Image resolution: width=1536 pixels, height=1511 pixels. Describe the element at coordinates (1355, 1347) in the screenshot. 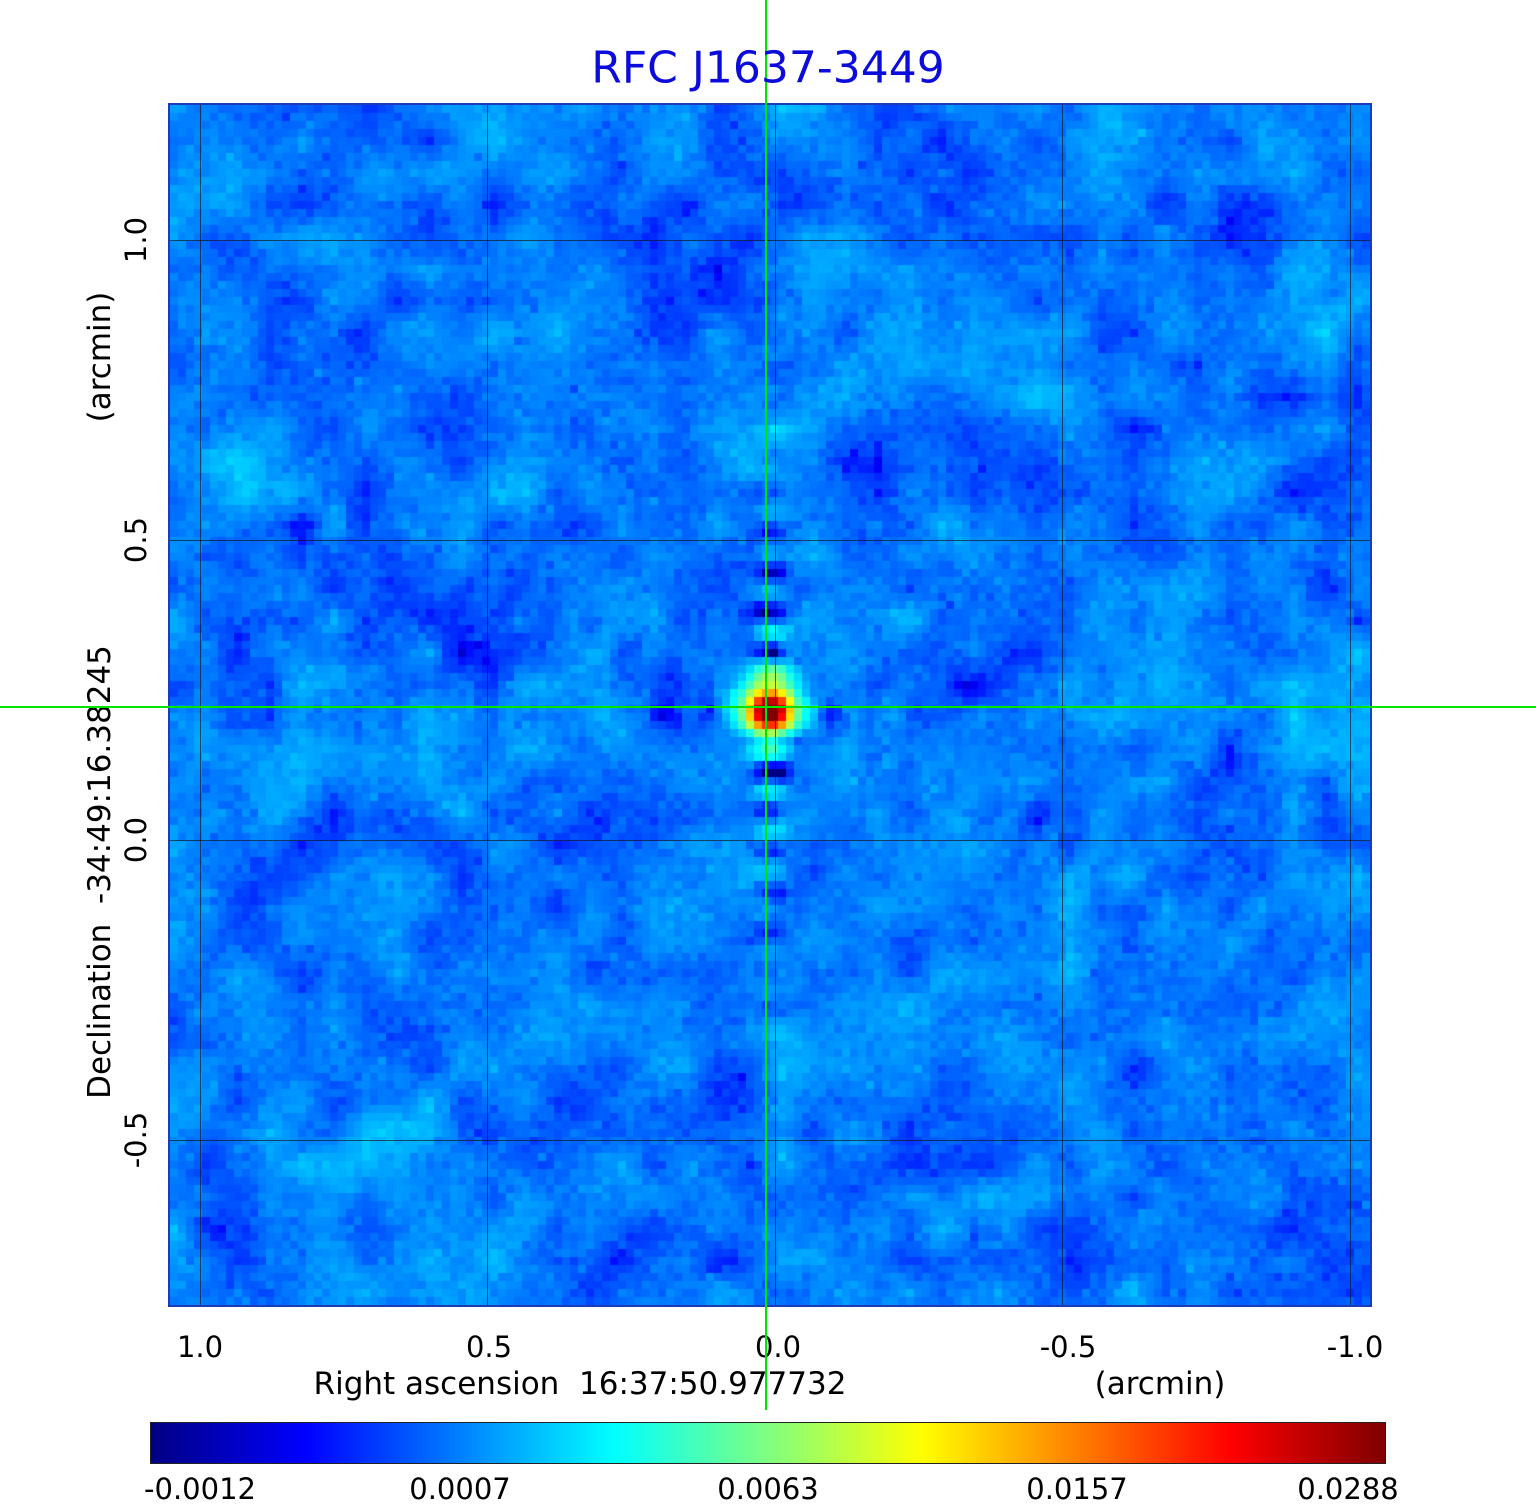

I see `x-axis-tick-label: -1.0` at that location.